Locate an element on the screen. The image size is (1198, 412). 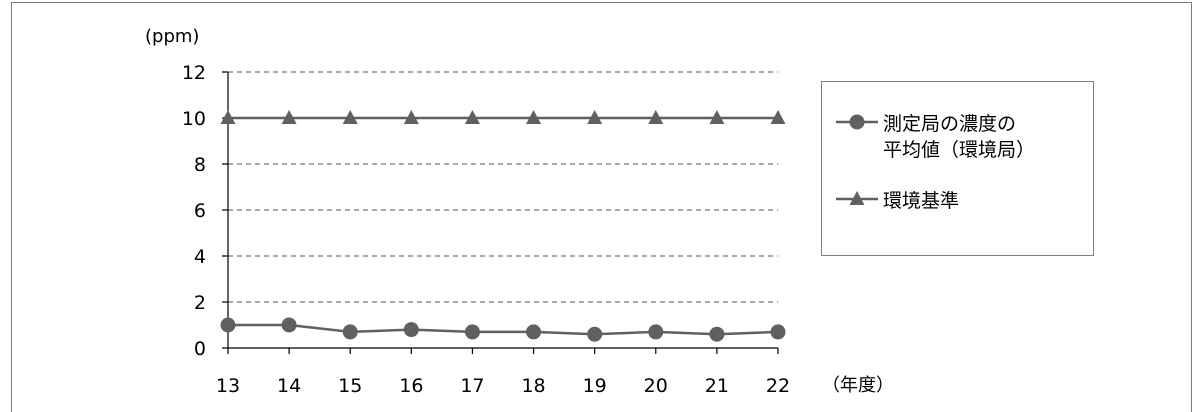
legend-box is located at coordinates (957, 168).